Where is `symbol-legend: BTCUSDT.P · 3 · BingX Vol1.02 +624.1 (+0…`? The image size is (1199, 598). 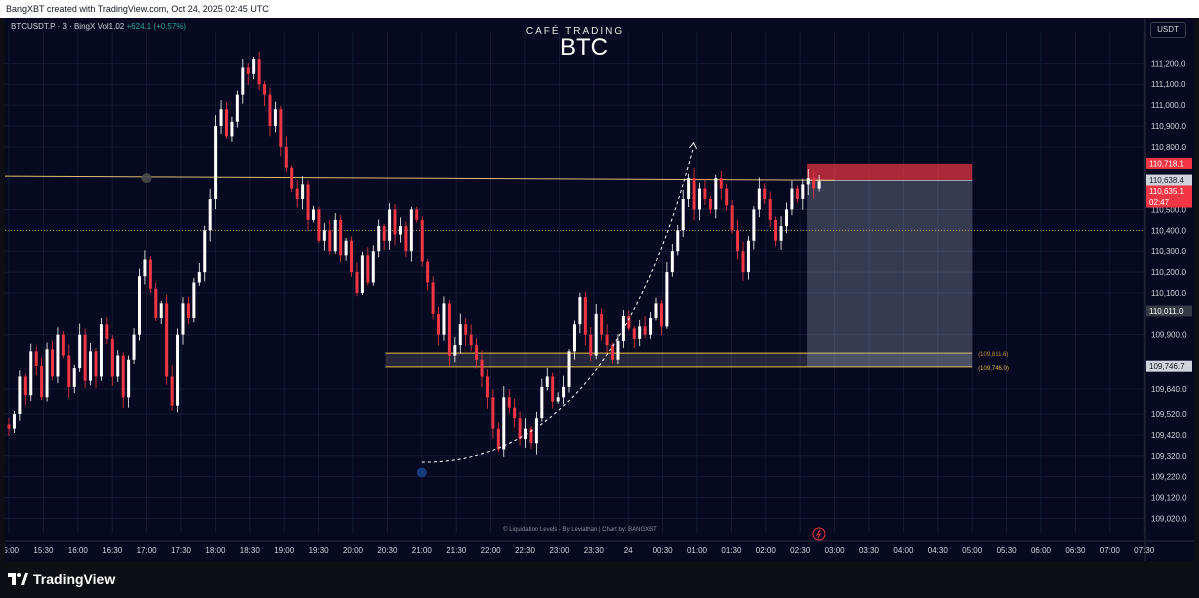 symbol-legend: BTCUSDT.P · 3 · BingX Vol1.02 +624.1 (+0… is located at coordinates (98, 26).